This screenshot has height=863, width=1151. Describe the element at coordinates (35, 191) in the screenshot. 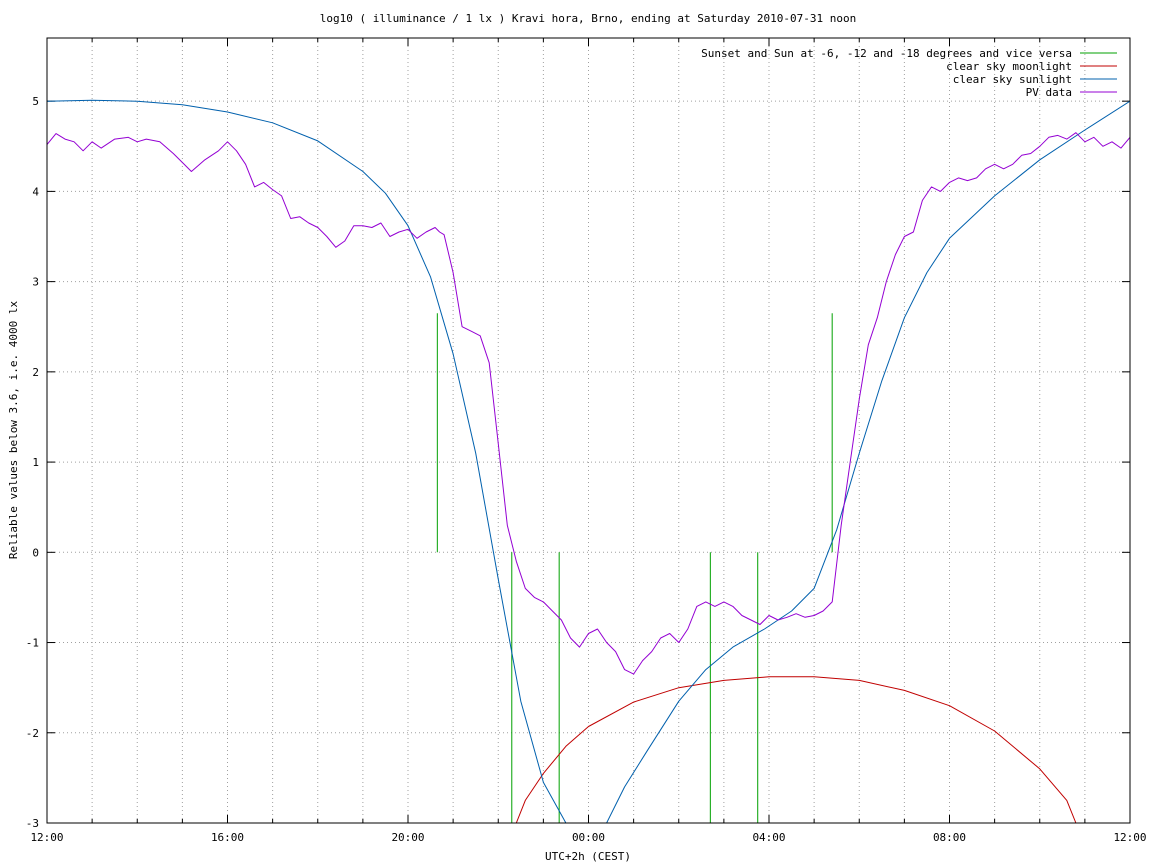

I see `y-tick-label: 4` at that location.